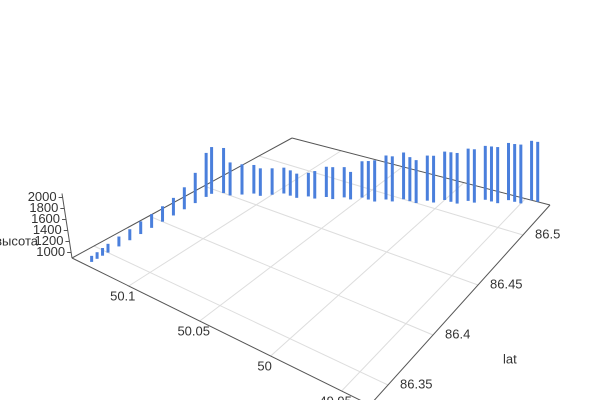  Describe the element at coordinates (45, 218) in the screenshot. I see `z-tick-label: 1600` at that location.